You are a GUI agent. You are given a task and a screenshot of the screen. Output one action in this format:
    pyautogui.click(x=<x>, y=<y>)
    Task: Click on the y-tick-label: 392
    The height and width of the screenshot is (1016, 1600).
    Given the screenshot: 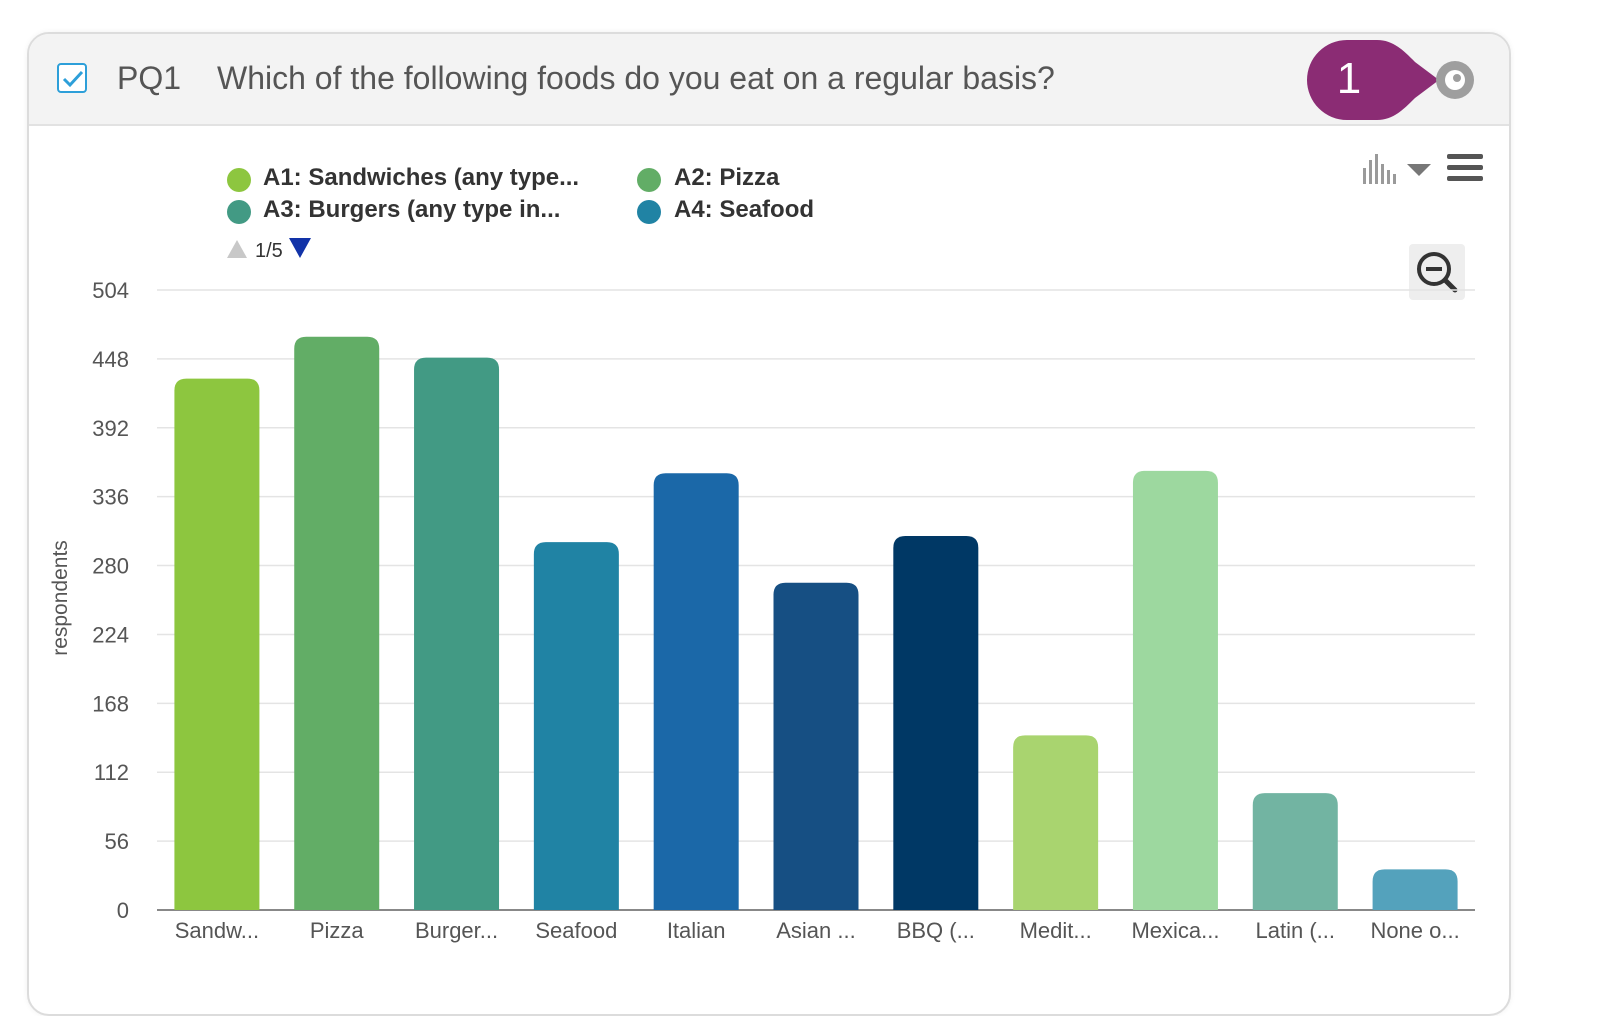 What is the action you would take?
    pyautogui.click(x=110, y=428)
    